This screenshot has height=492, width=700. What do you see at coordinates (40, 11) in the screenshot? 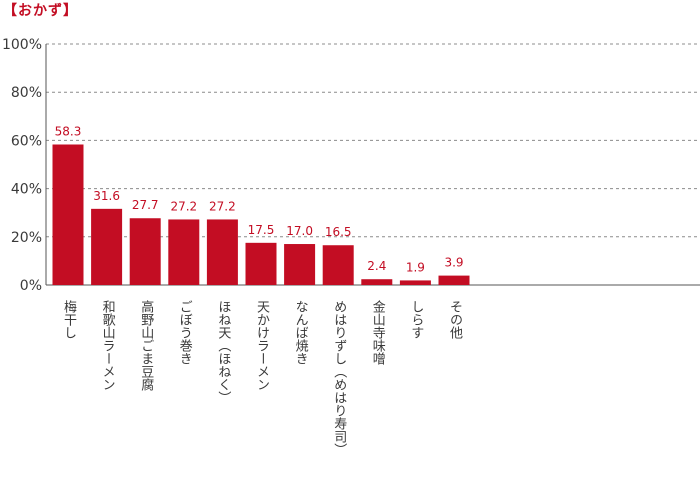
I see `chart-title: 【おかず】` at bounding box center [40, 11].